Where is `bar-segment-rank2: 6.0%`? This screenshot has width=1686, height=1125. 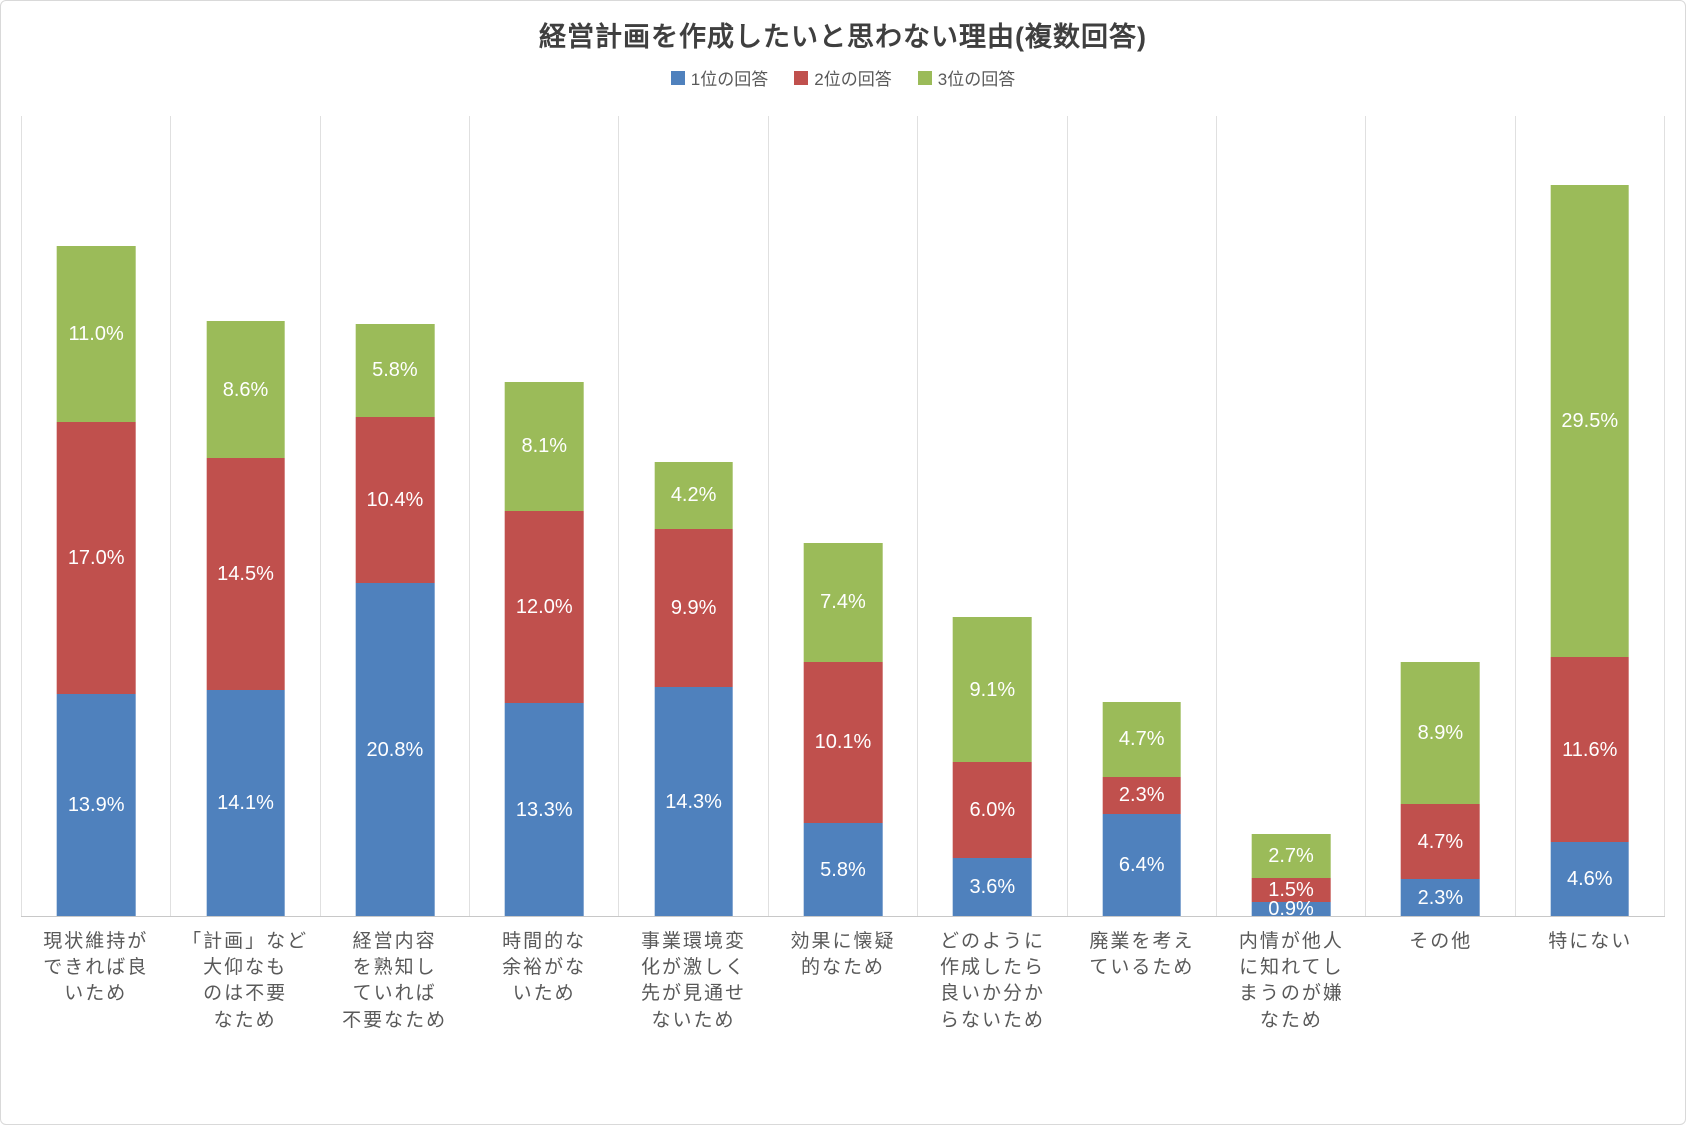
bar-segment-rank2: 6.0% is located at coordinates (992, 810).